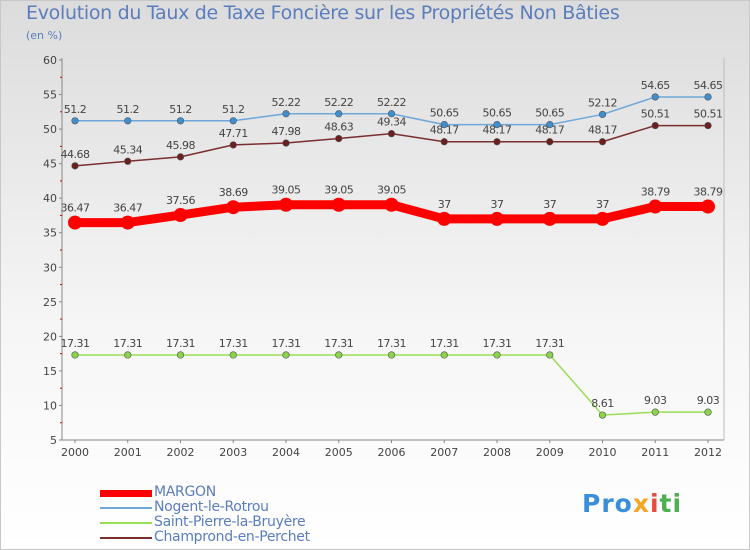  I want to click on y-tick-label: 55, so click(50, 95).